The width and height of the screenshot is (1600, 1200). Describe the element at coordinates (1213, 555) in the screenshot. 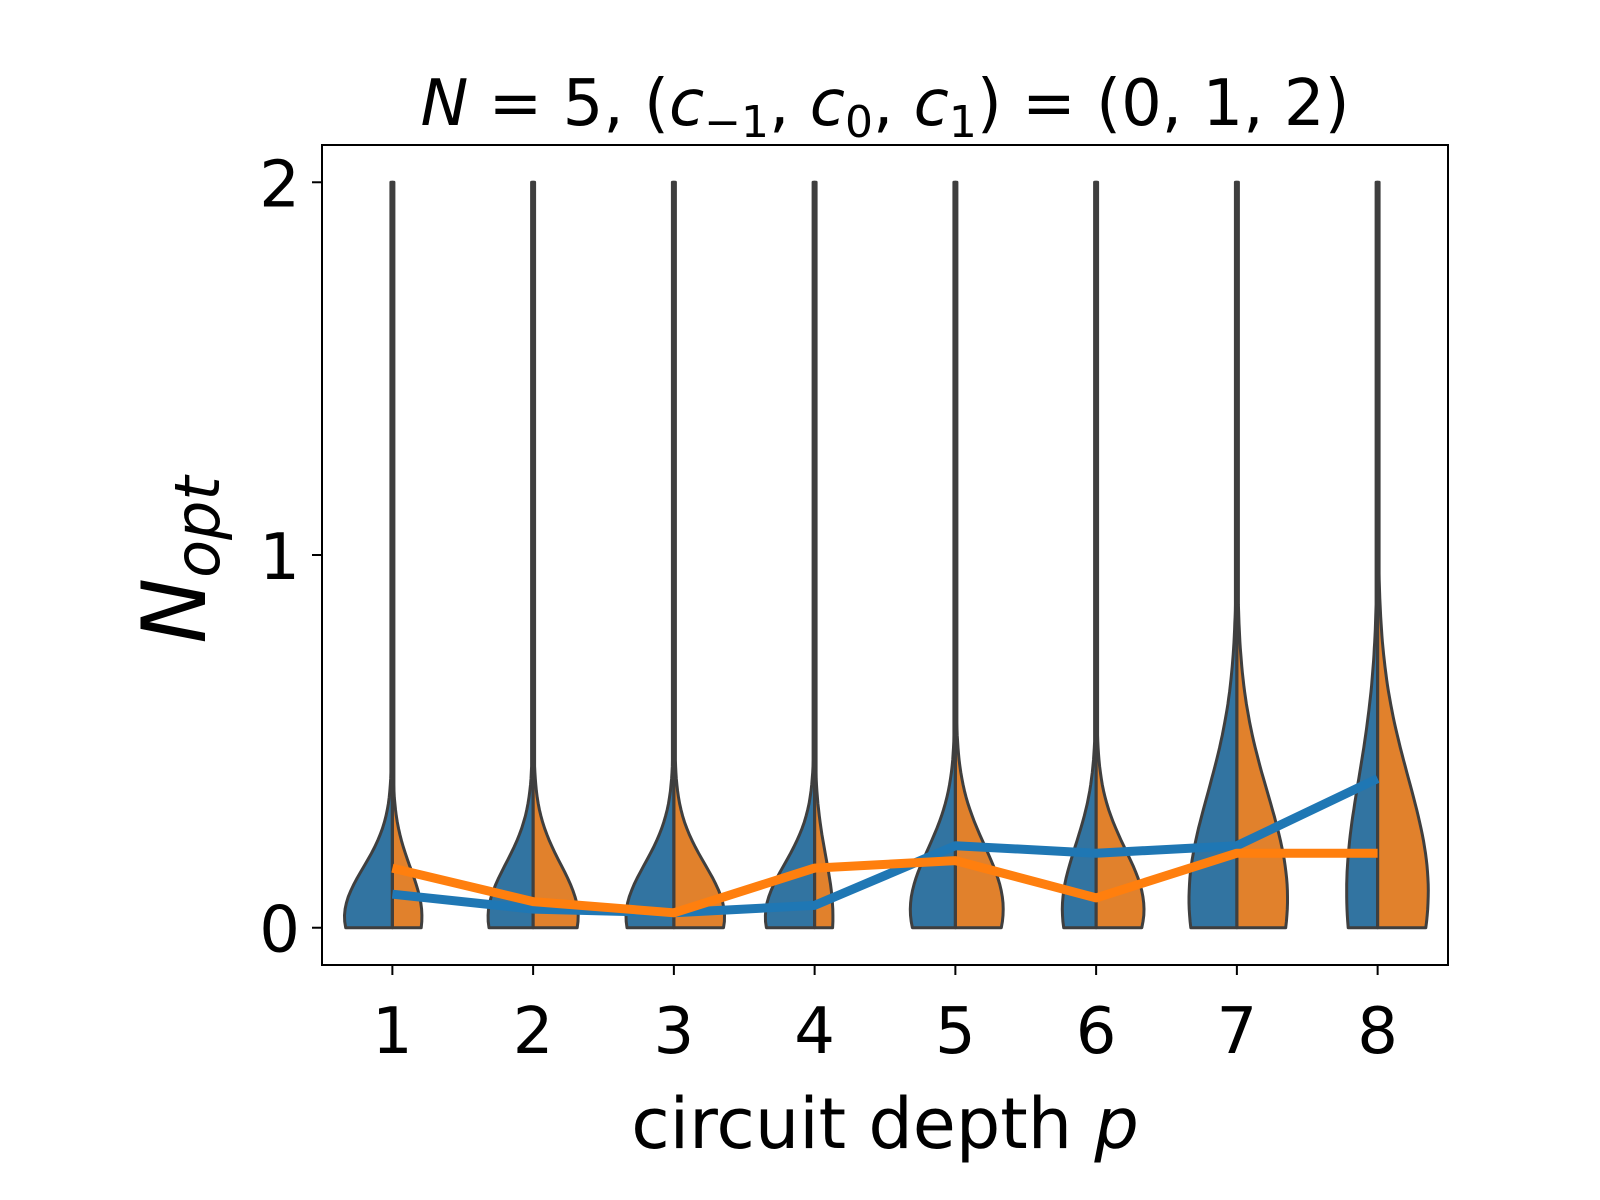

I see `violin-half-left-p7` at that location.